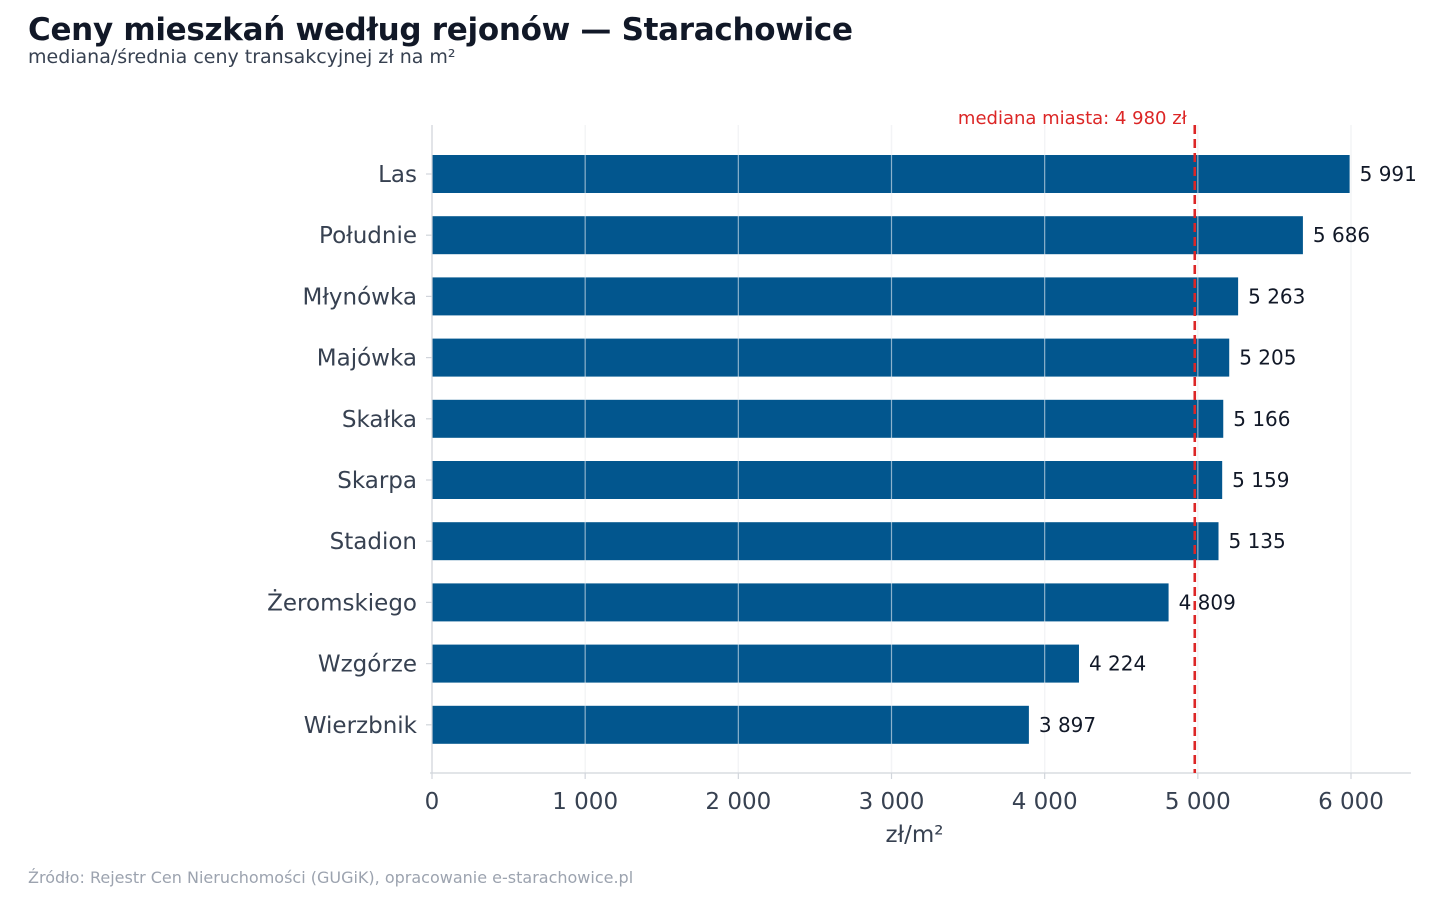 The width and height of the screenshot is (1440, 900). I want to click on category-label: Majówka, so click(367, 359).